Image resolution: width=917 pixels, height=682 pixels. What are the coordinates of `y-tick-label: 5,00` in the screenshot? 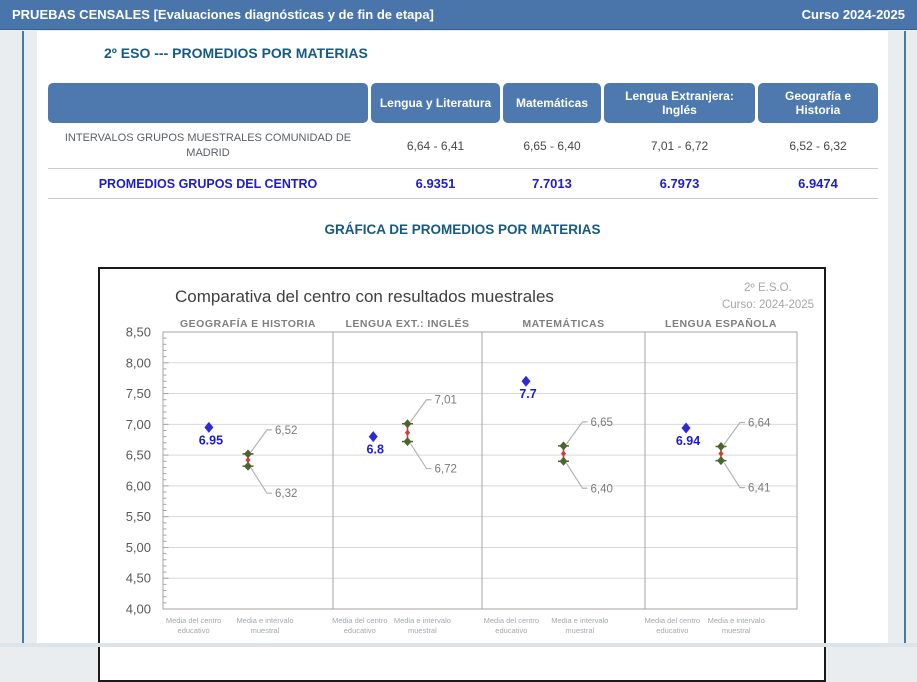 It's located at (138, 547).